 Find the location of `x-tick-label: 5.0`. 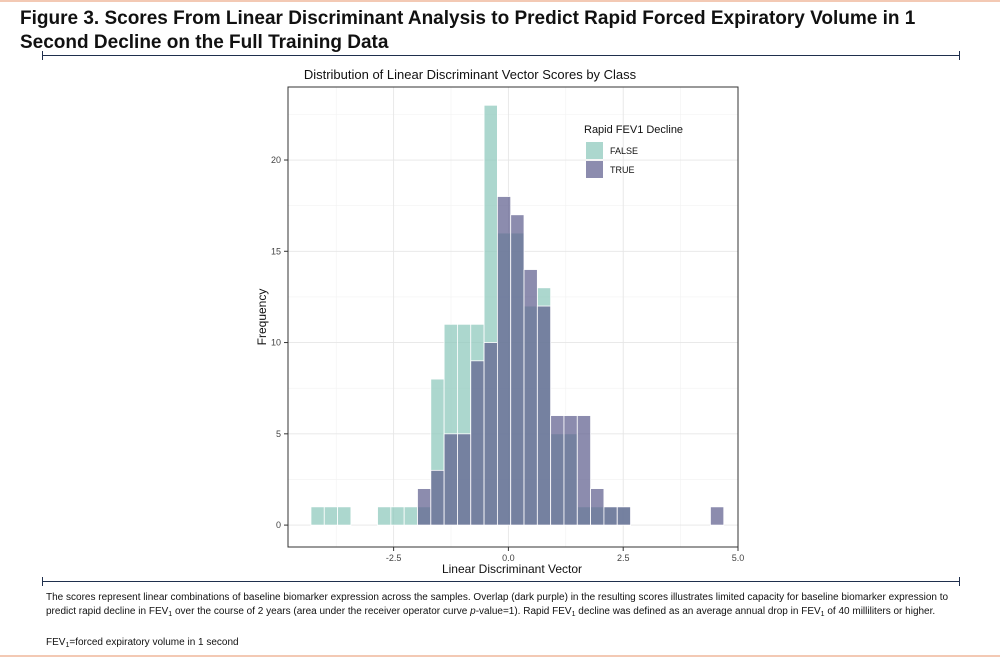

x-tick-label: 5.0 is located at coordinates (738, 558).